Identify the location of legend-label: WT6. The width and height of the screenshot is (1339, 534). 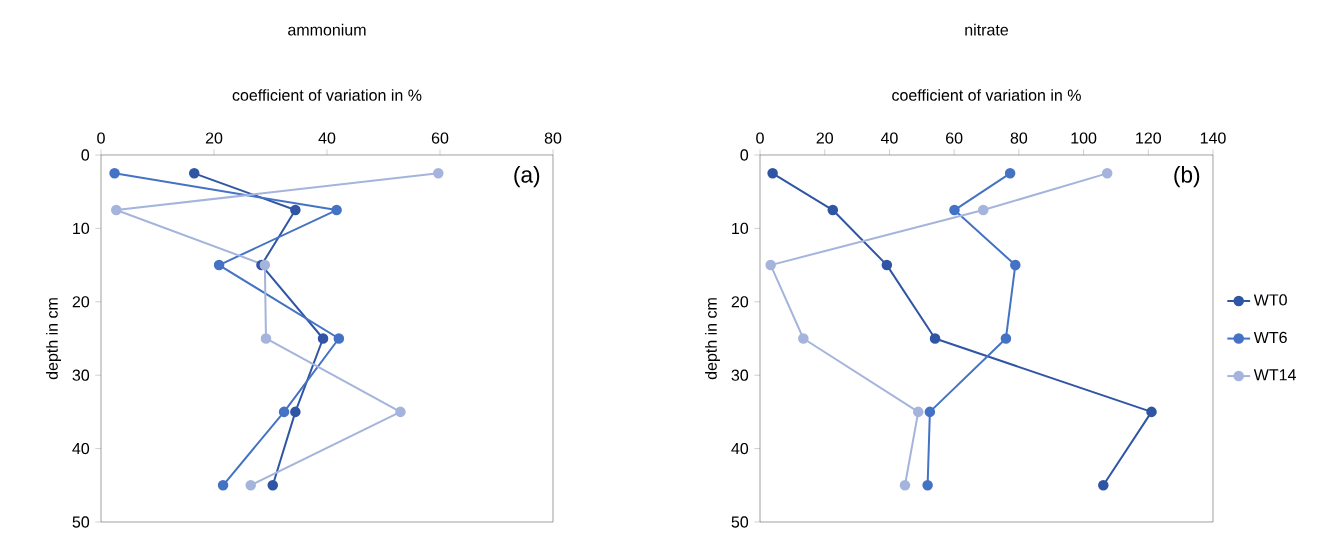
(1270, 337).